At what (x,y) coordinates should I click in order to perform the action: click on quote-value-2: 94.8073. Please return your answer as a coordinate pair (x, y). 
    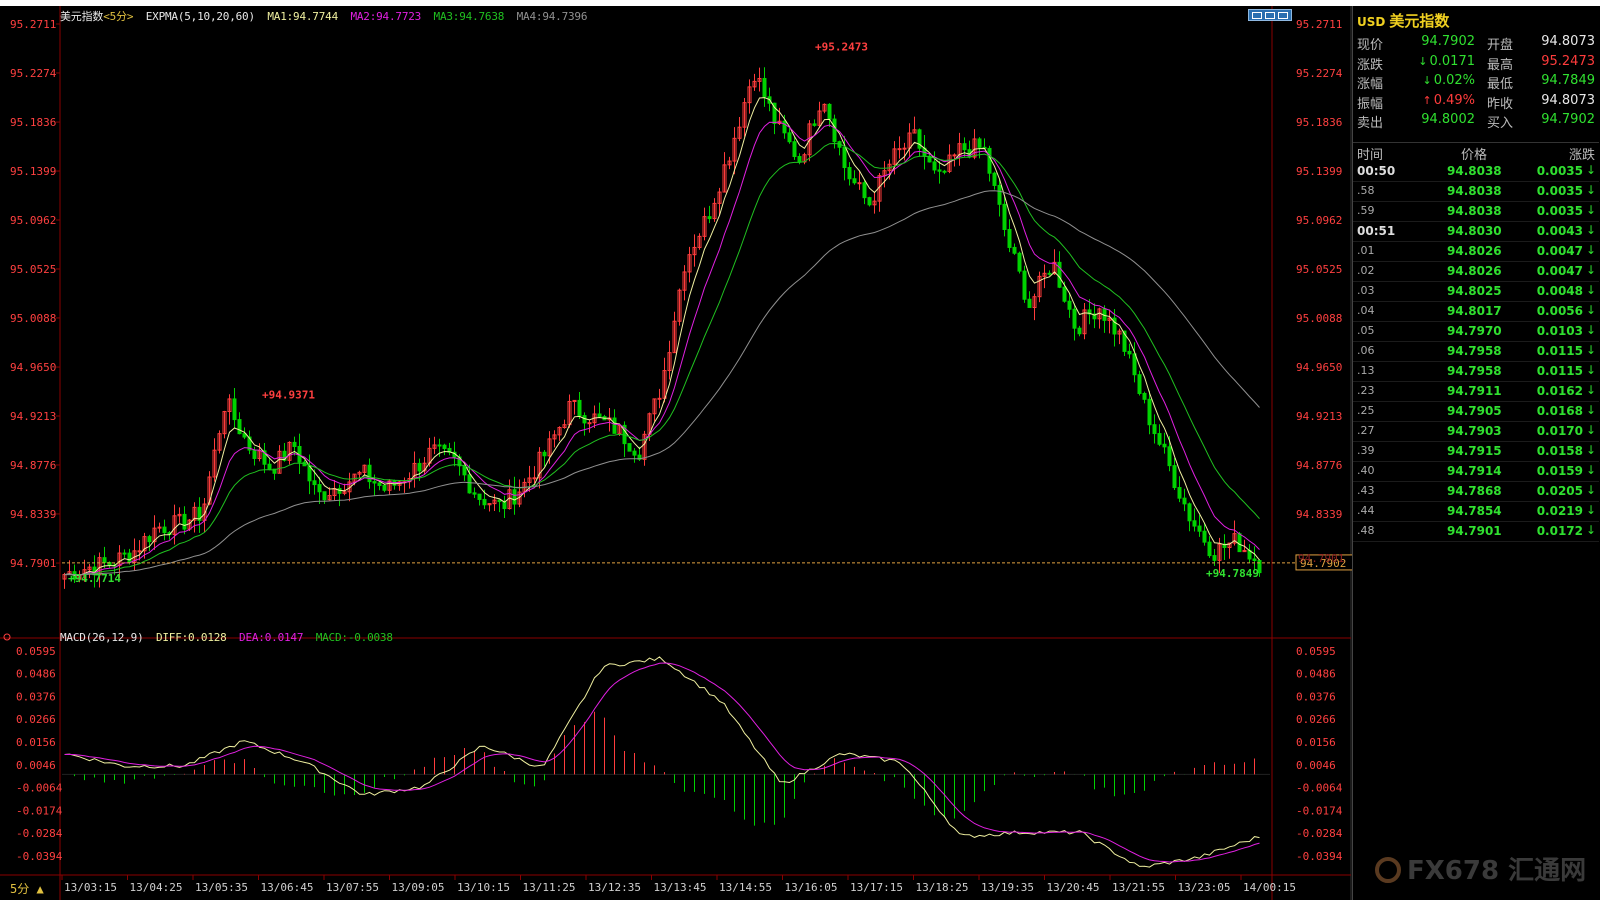
    Looking at the image, I should click on (1568, 41).